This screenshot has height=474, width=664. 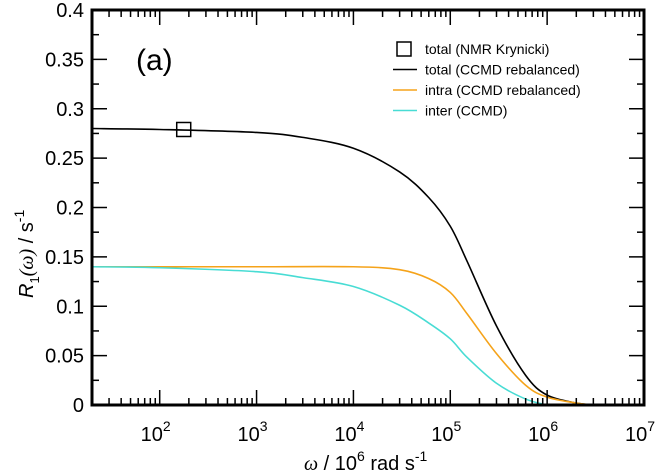 What do you see at coordinates (70, 209) in the screenshot?
I see `y-tick-label: 0.2` at bounding box center [70, 209].